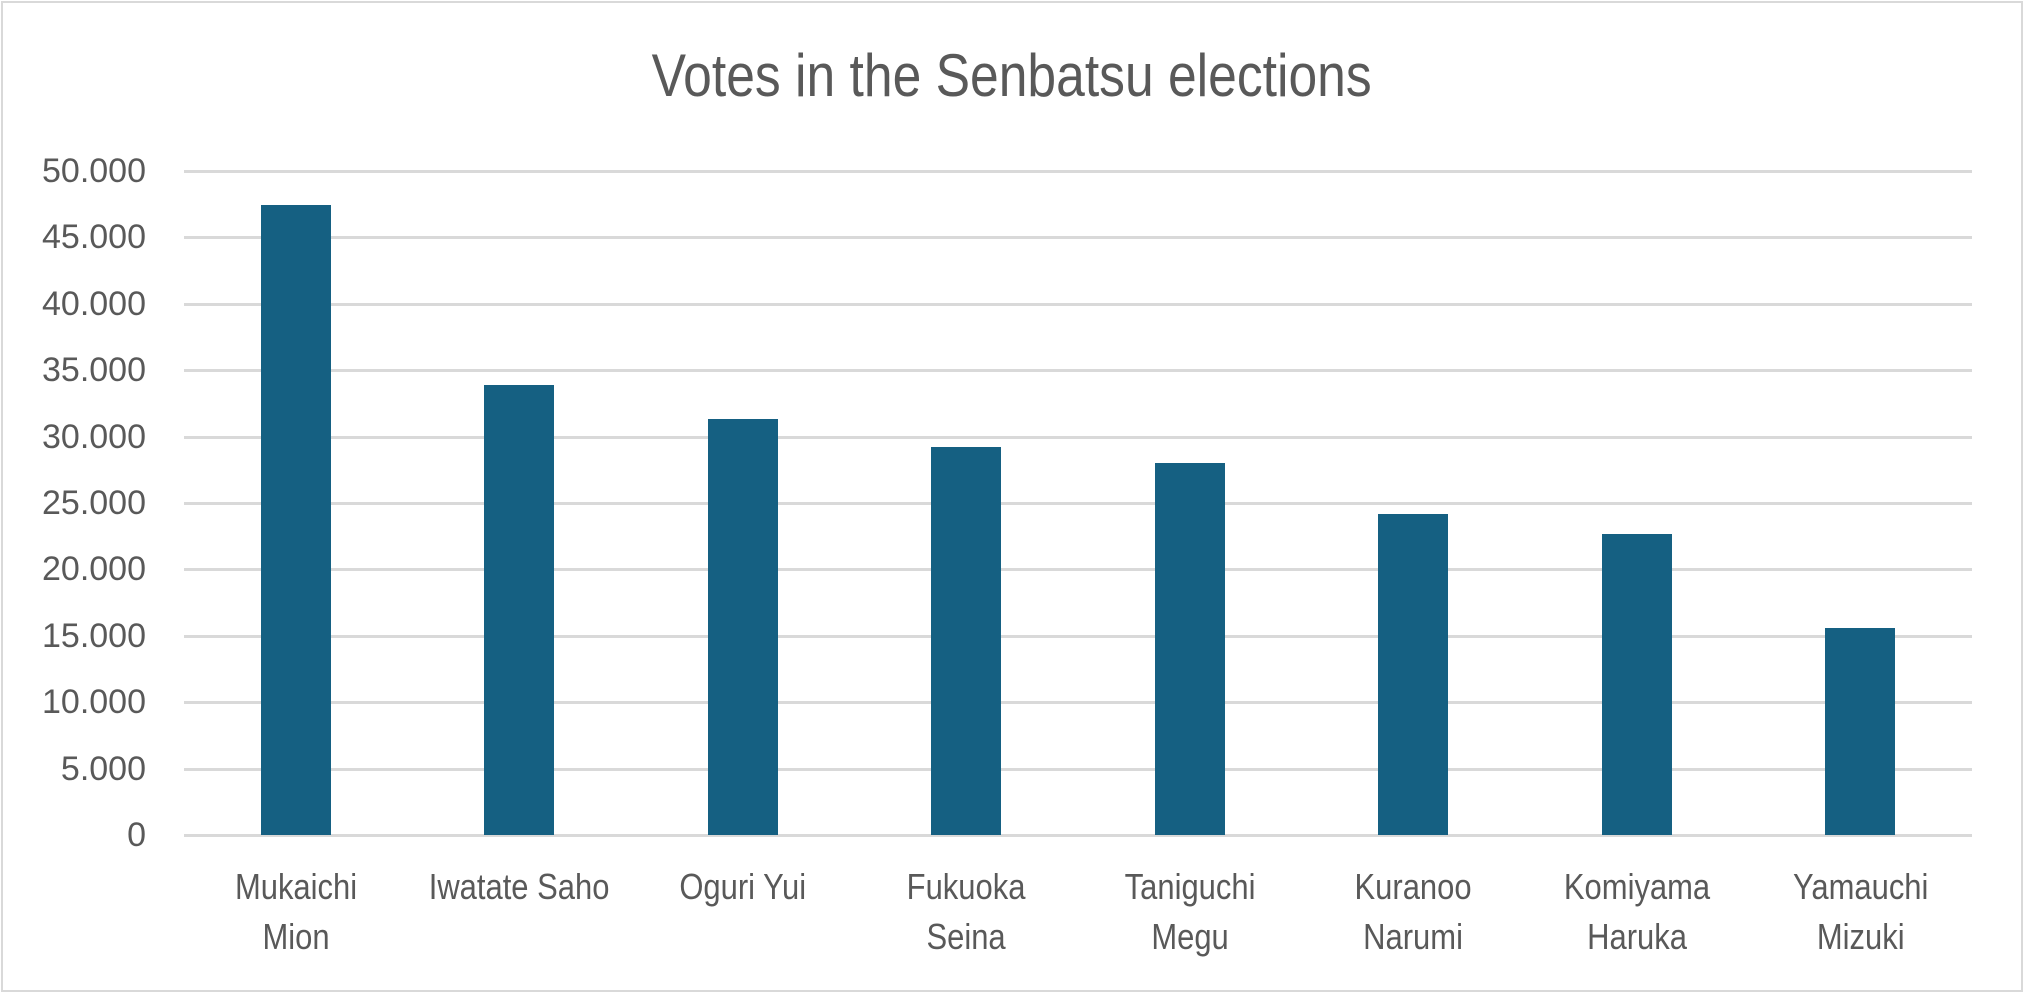  Describe the element at coordinates (94, 370) in the screenshot. I see `y-tick-label: 35.000` at that location.